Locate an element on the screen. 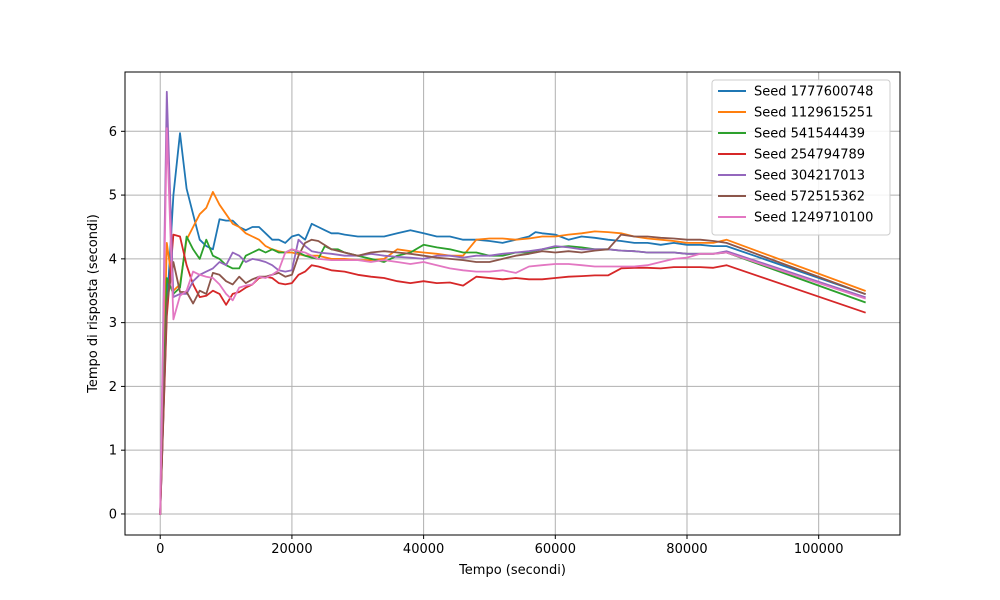 Image resolution: width=1000 pixels, height=600 pixels. y-tick-label-4: 4 is located at coordinates (113, 259).